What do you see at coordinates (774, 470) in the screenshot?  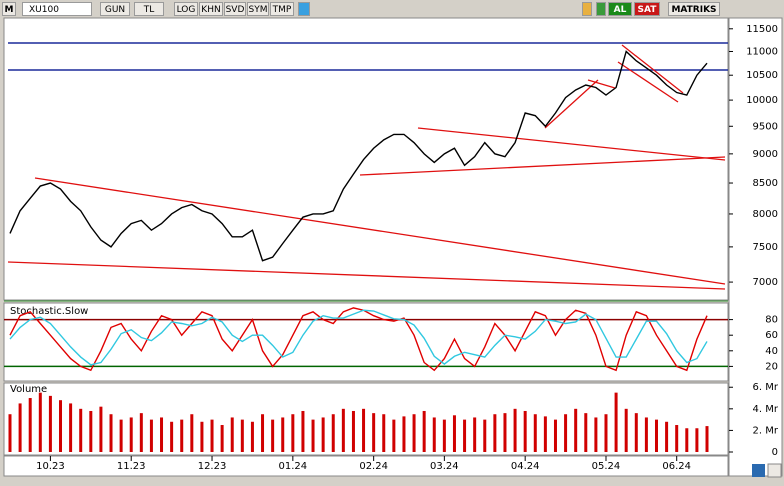 I see `grid-icon` at bounding box center [774, 470].